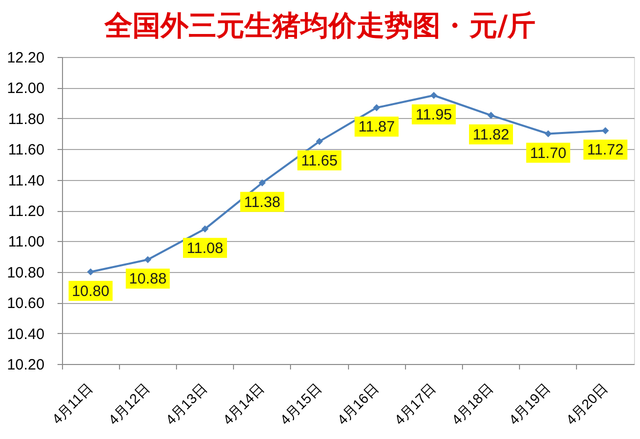 The height and width of the screenshot is (439, 640). What do you see at coordinates (319, 25) in the screenshot?
I see `chart-title: 全国外三元生猪均价走势图 · 元/斤` at bounding box center [319, 25].